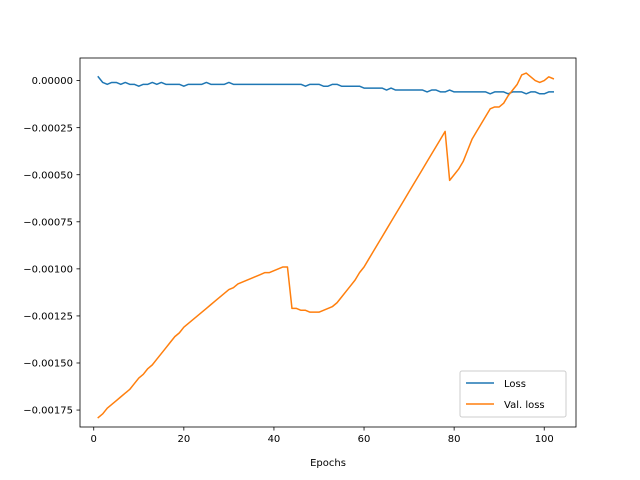 This screenshot has width=640, height=480. Describe the element at coordinates (544, 439) in the screenshot. I see `x-tick-label: 100` at that location.